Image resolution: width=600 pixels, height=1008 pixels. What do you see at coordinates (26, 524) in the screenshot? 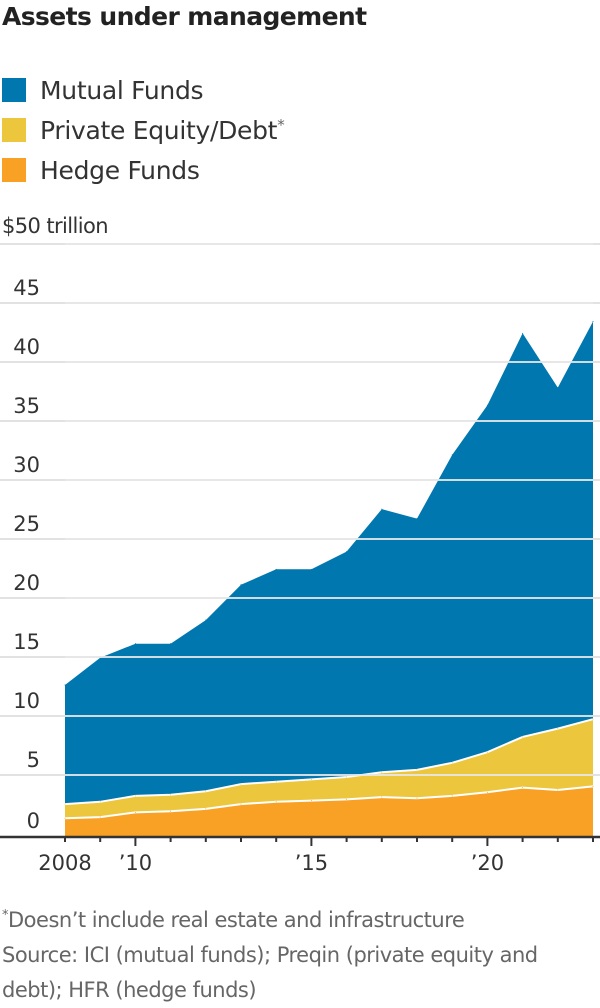
I see `y-tick-label-25: 25` at bounding box center [26, 524].